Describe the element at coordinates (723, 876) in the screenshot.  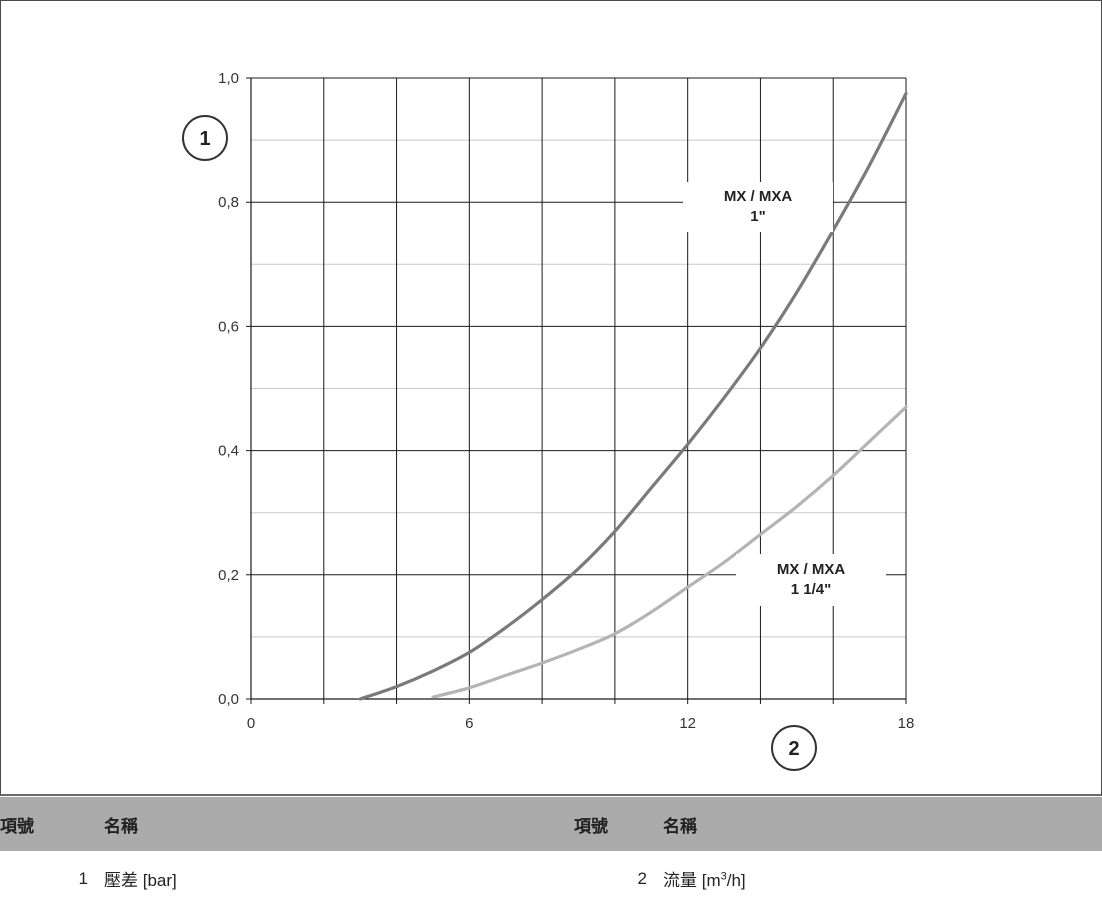
I see `legend-item-name-2-sup: 3` at that location.